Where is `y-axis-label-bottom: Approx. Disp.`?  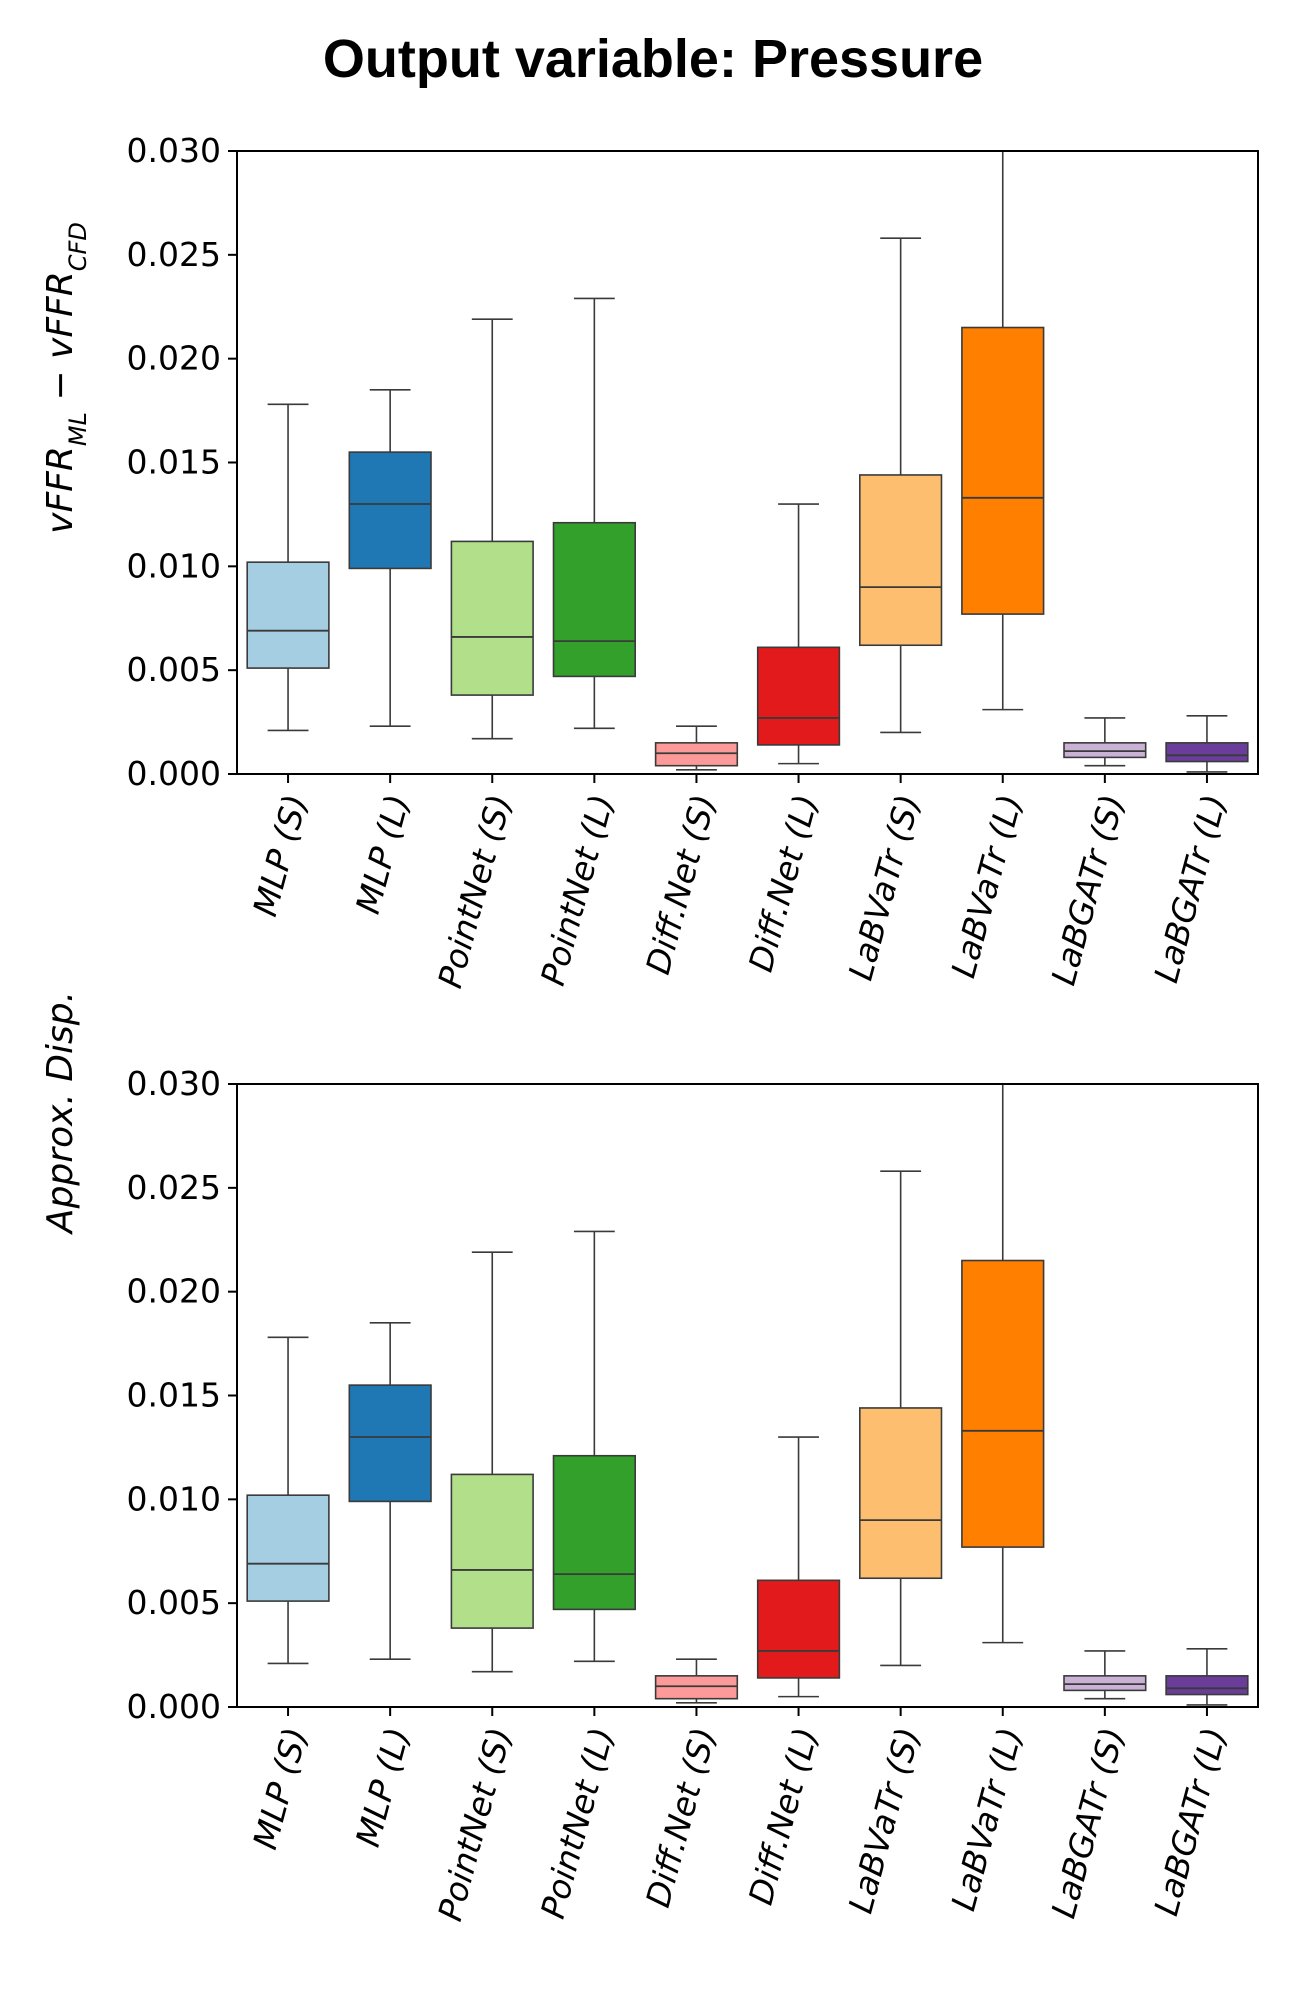 y-axis-label-bottom: Approx. Disp. is located at coordinates (60, 1113).